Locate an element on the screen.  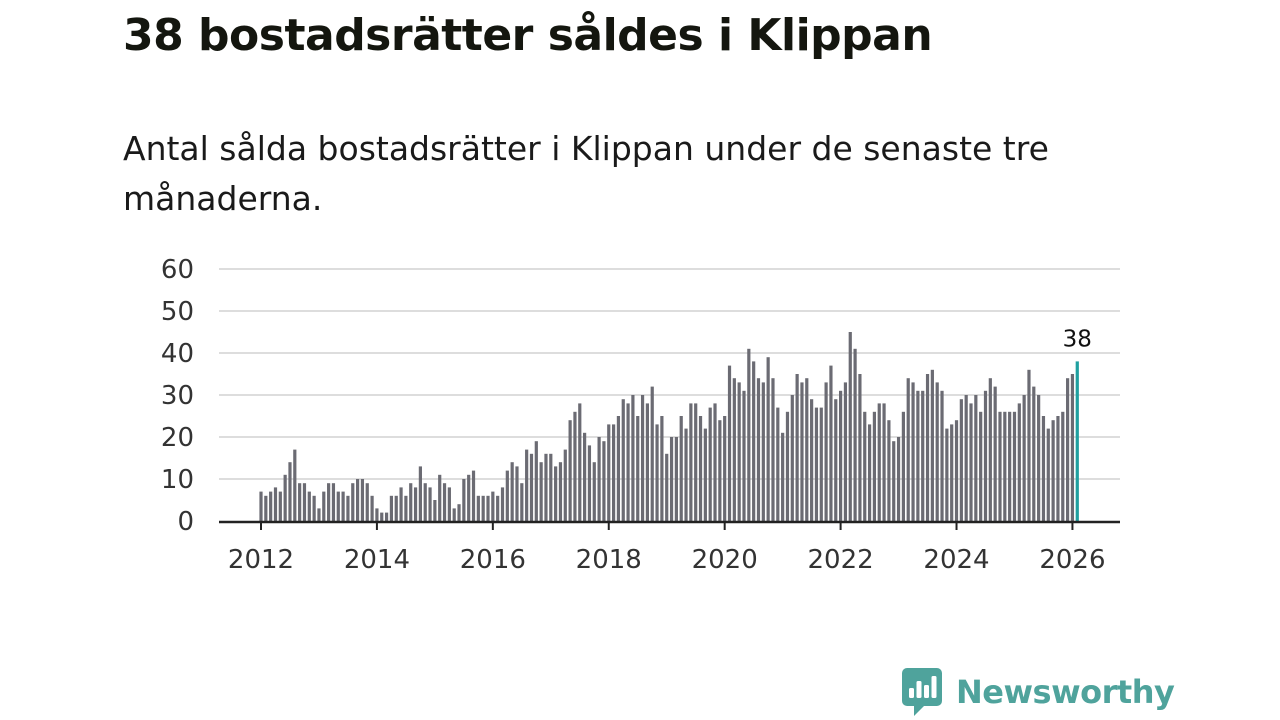
bar-latest is located at coordinates (1077, 441).